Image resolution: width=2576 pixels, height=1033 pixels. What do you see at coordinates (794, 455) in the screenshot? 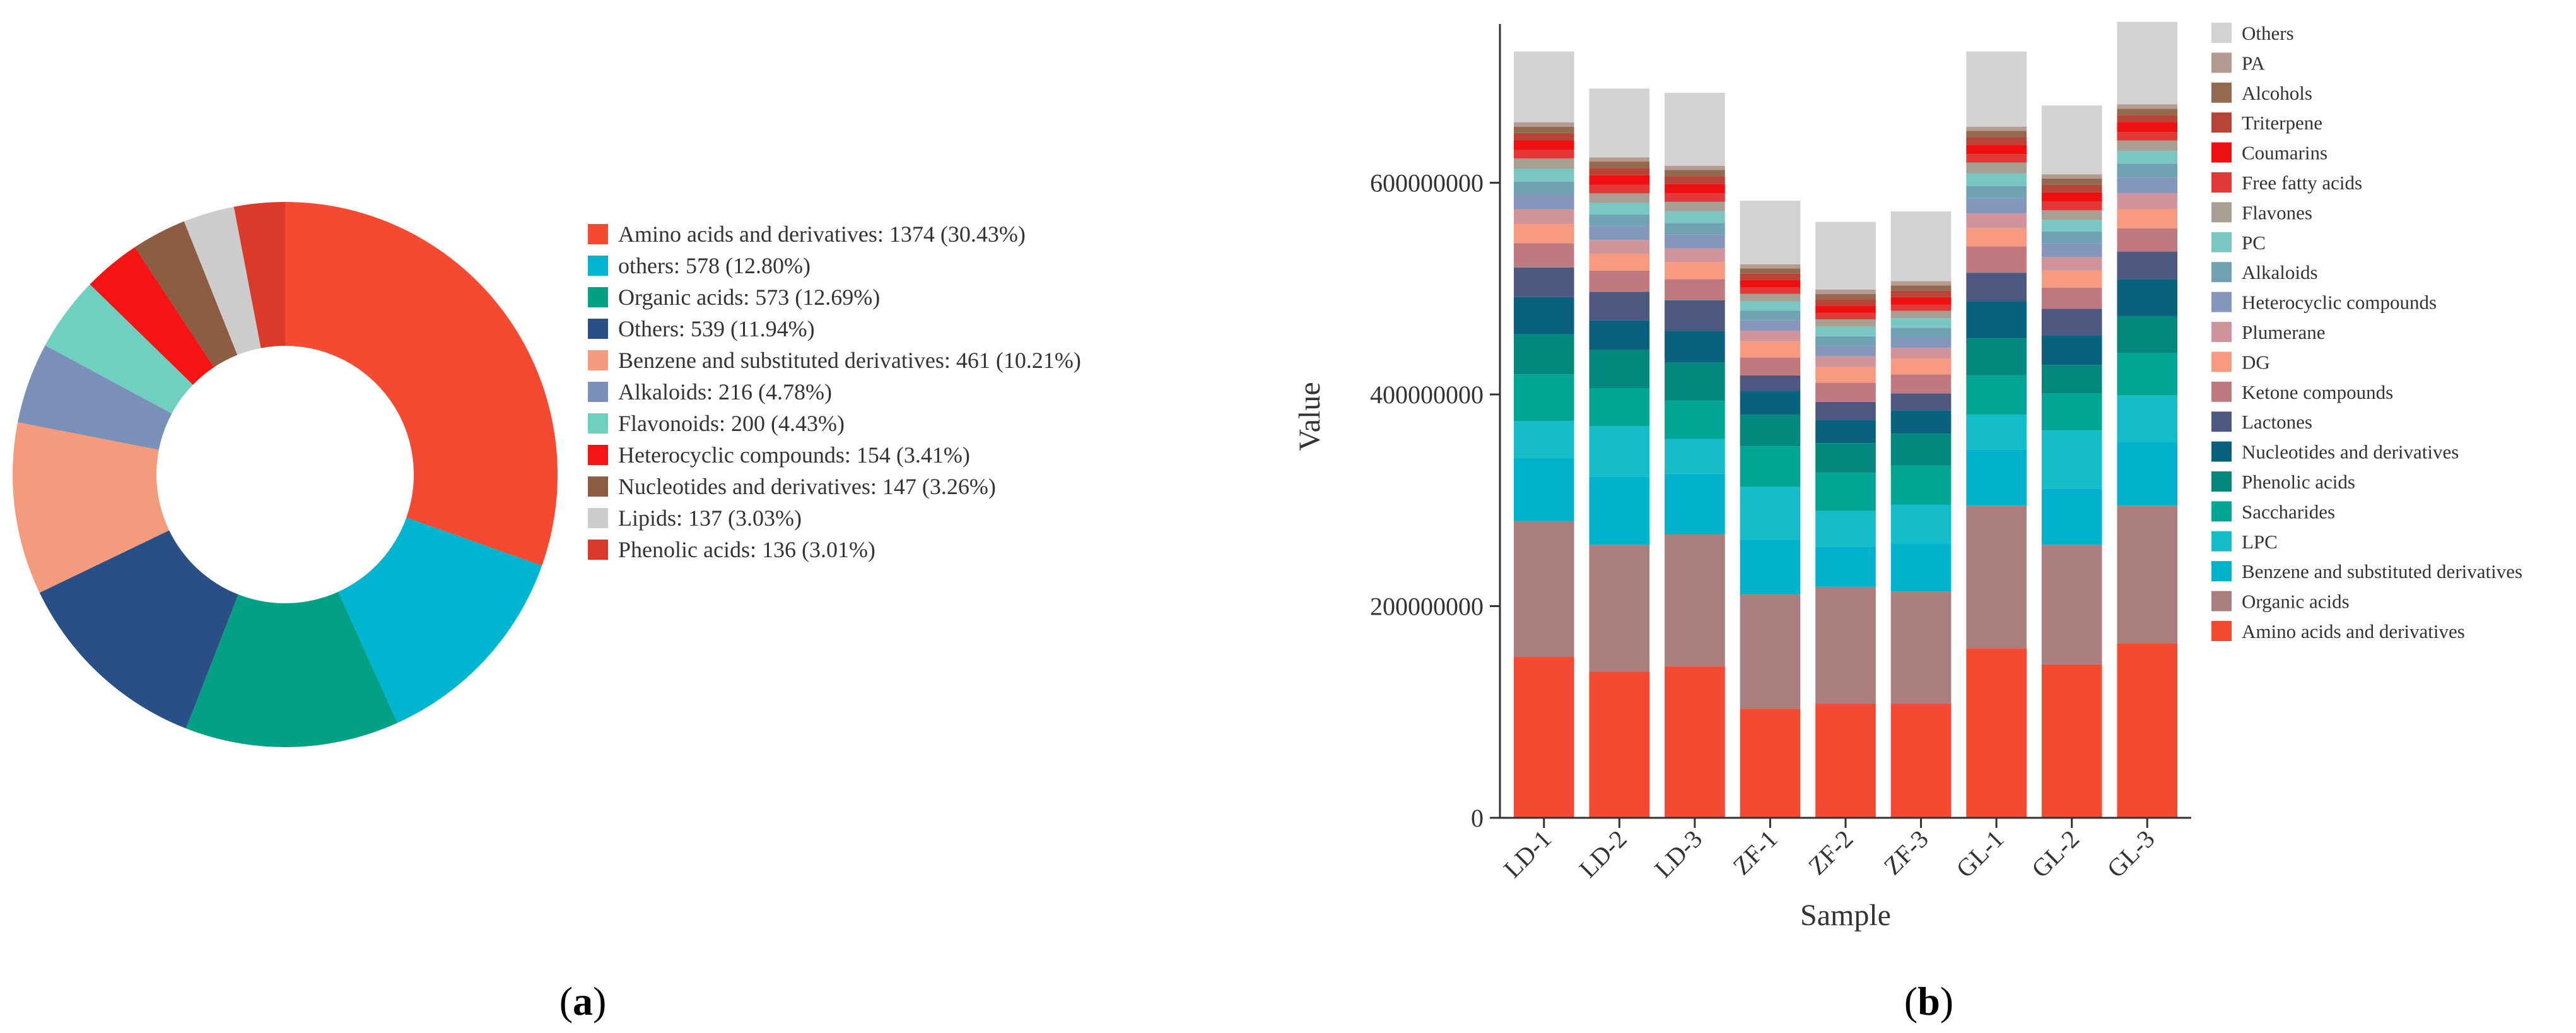
I see `legend-label-a-heterocyclic-compounds-7: Heterocyclic compounds: 154 (3.41%)` at bounding box center [794, 455].